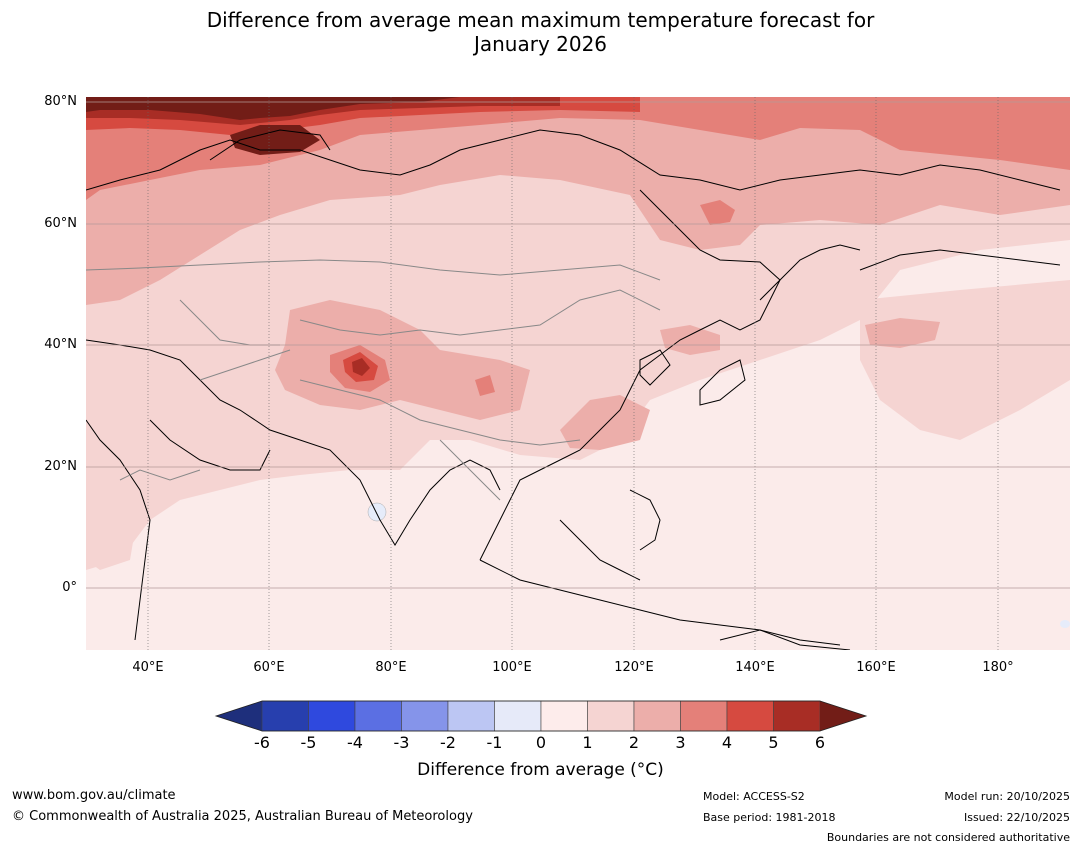 The height and width of the screenshot is (850, 1081). Describe the element at coordinates (769, 817) in the screenshot. I see `footer-base-period: Base period: 1981-2018` at that location.